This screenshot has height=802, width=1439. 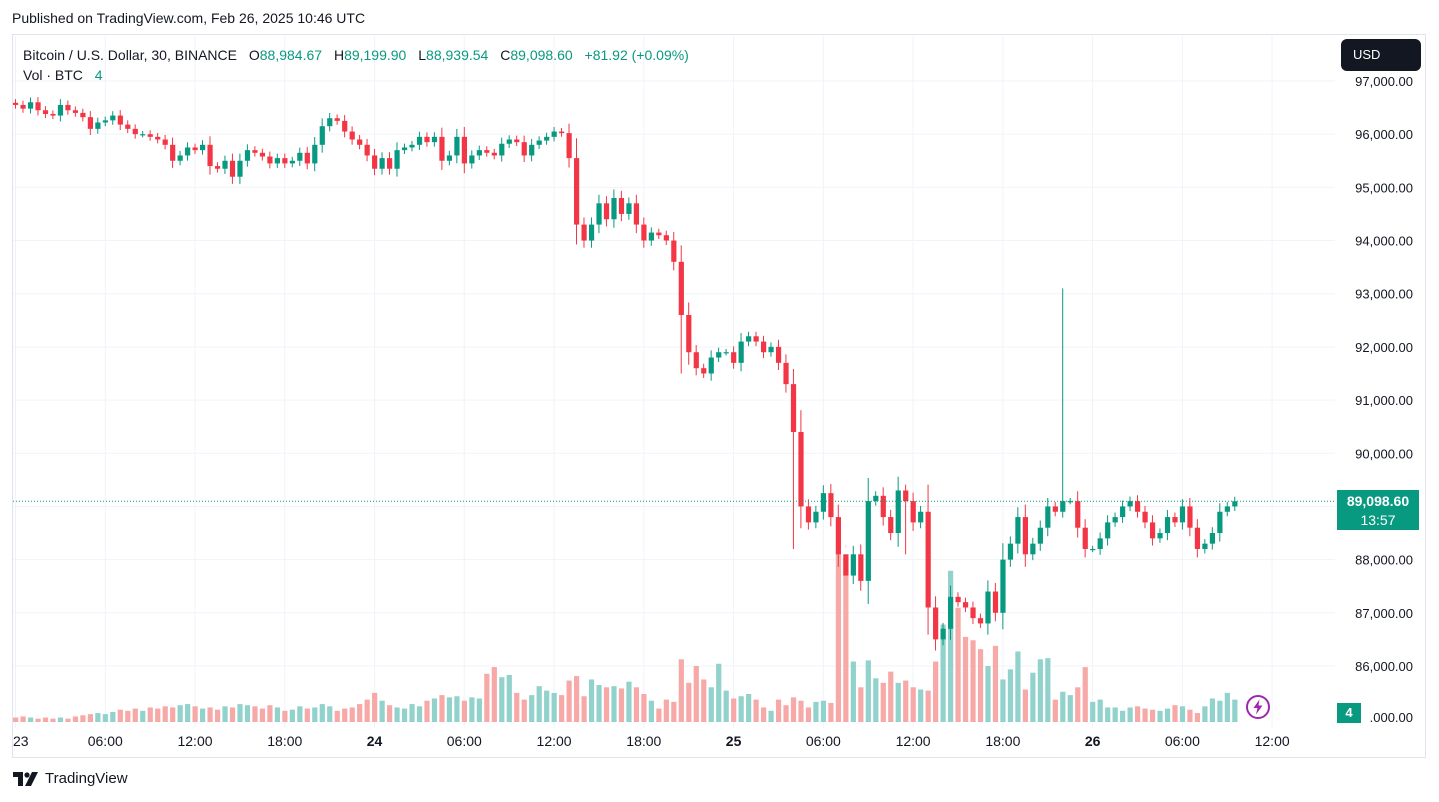 I want to click on currency-button: USD, so click(x=1381, y=55).